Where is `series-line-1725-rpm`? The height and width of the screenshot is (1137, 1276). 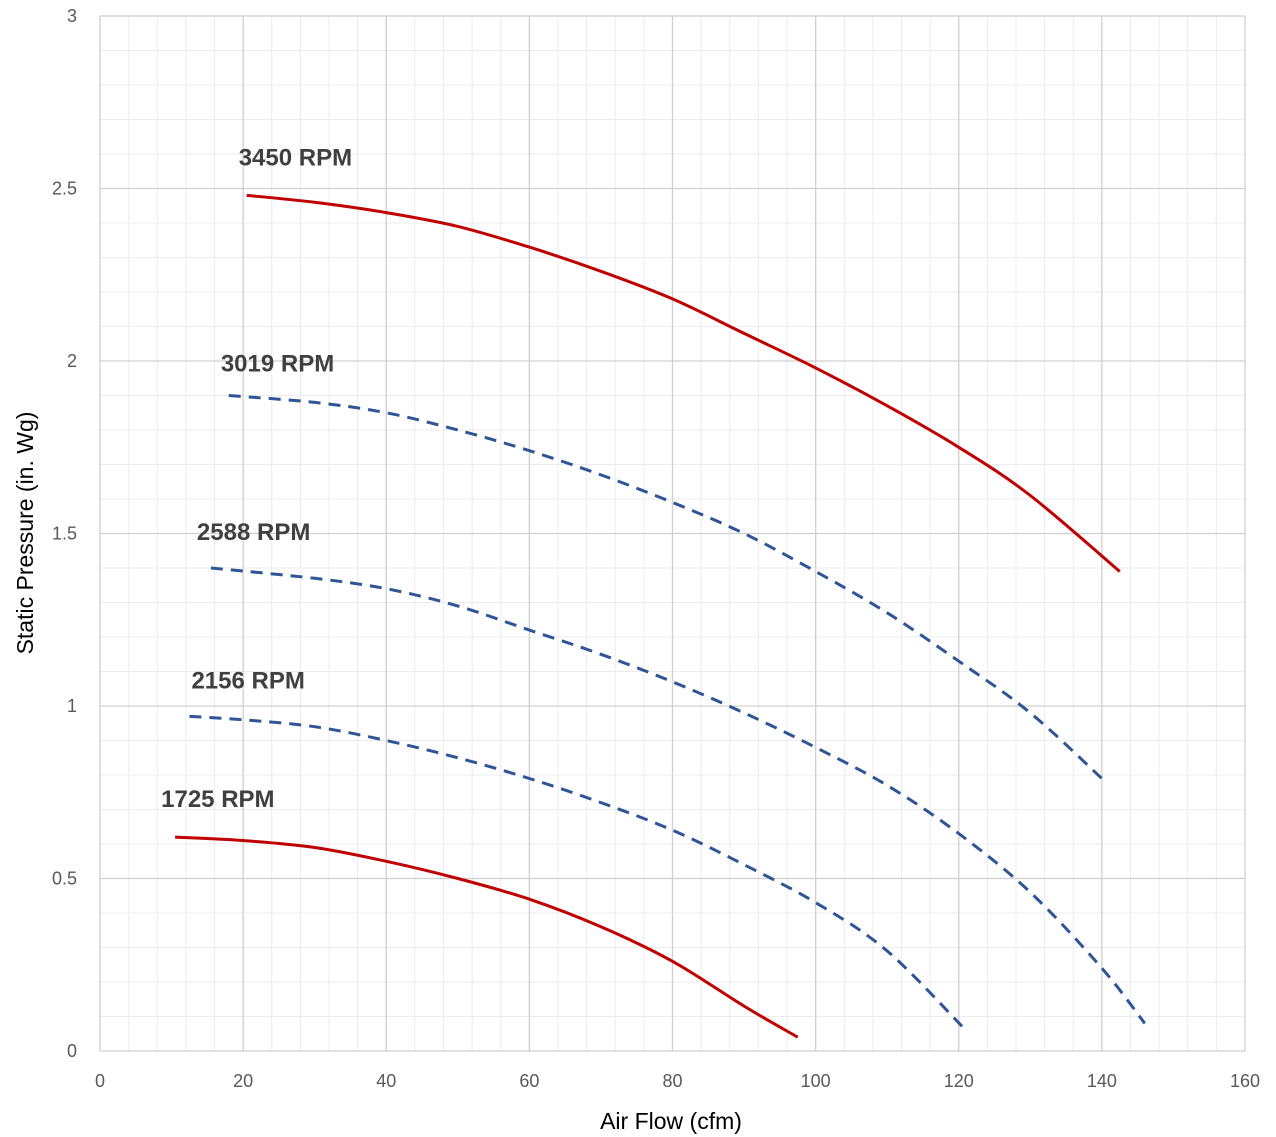
series-line-1725-rpm is located at coordinates (487, 937).